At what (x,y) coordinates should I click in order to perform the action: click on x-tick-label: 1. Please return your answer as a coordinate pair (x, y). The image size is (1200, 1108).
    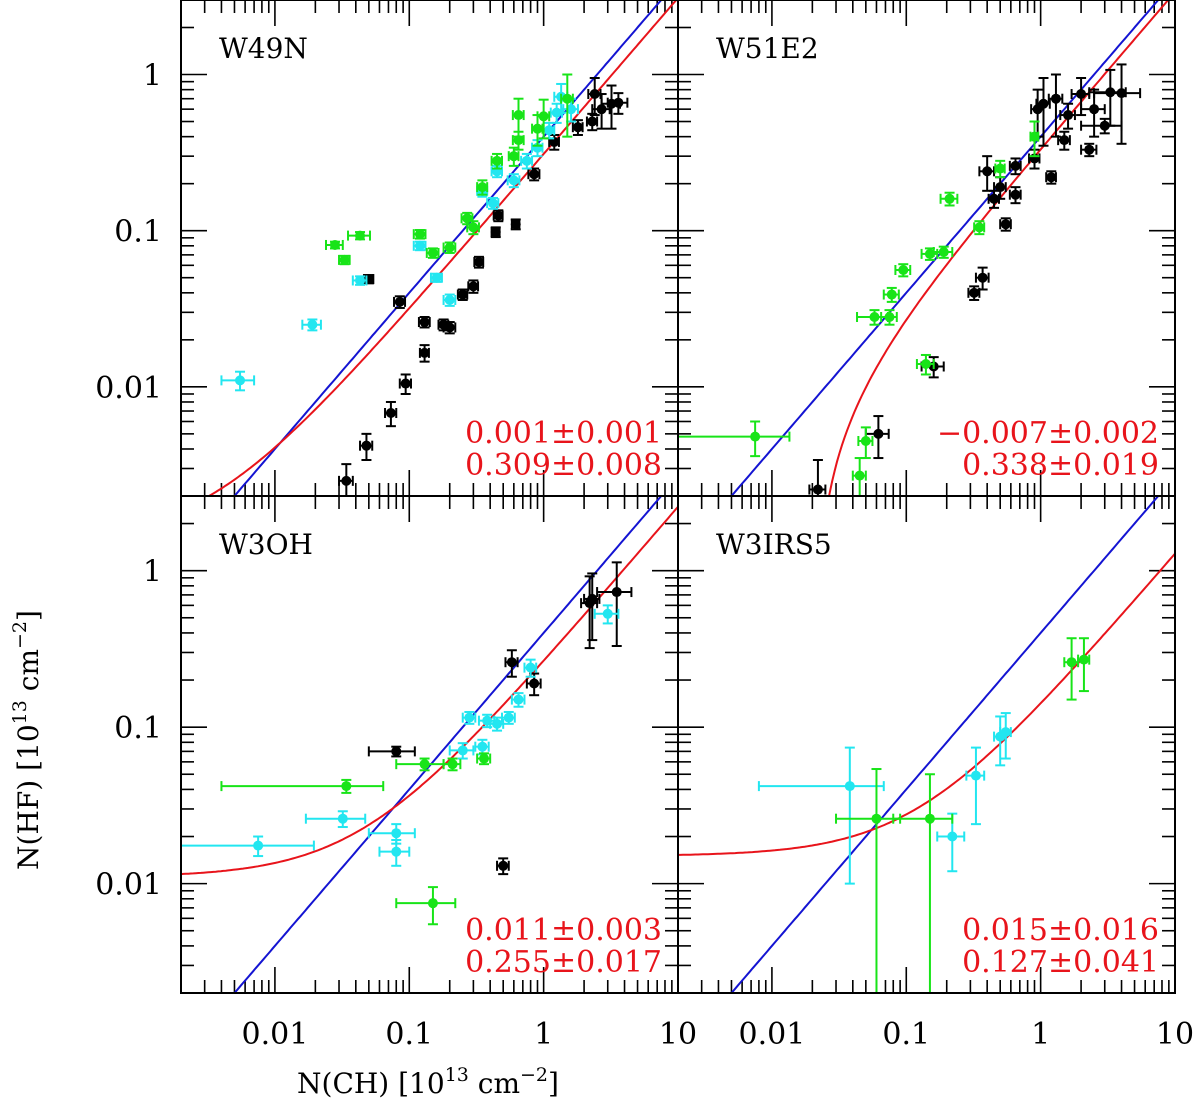
    Looking at the image, I should click on (543, 1034).